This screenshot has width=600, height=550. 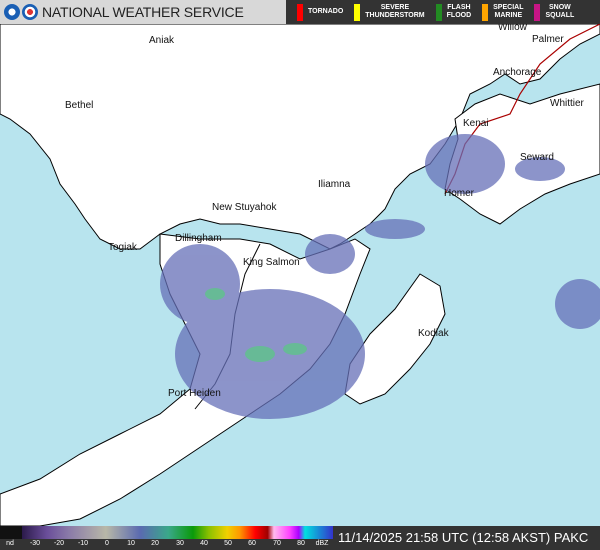 I want to click on warning-flash-flood: FLASH FLOOD, so click(x=453, y=12).